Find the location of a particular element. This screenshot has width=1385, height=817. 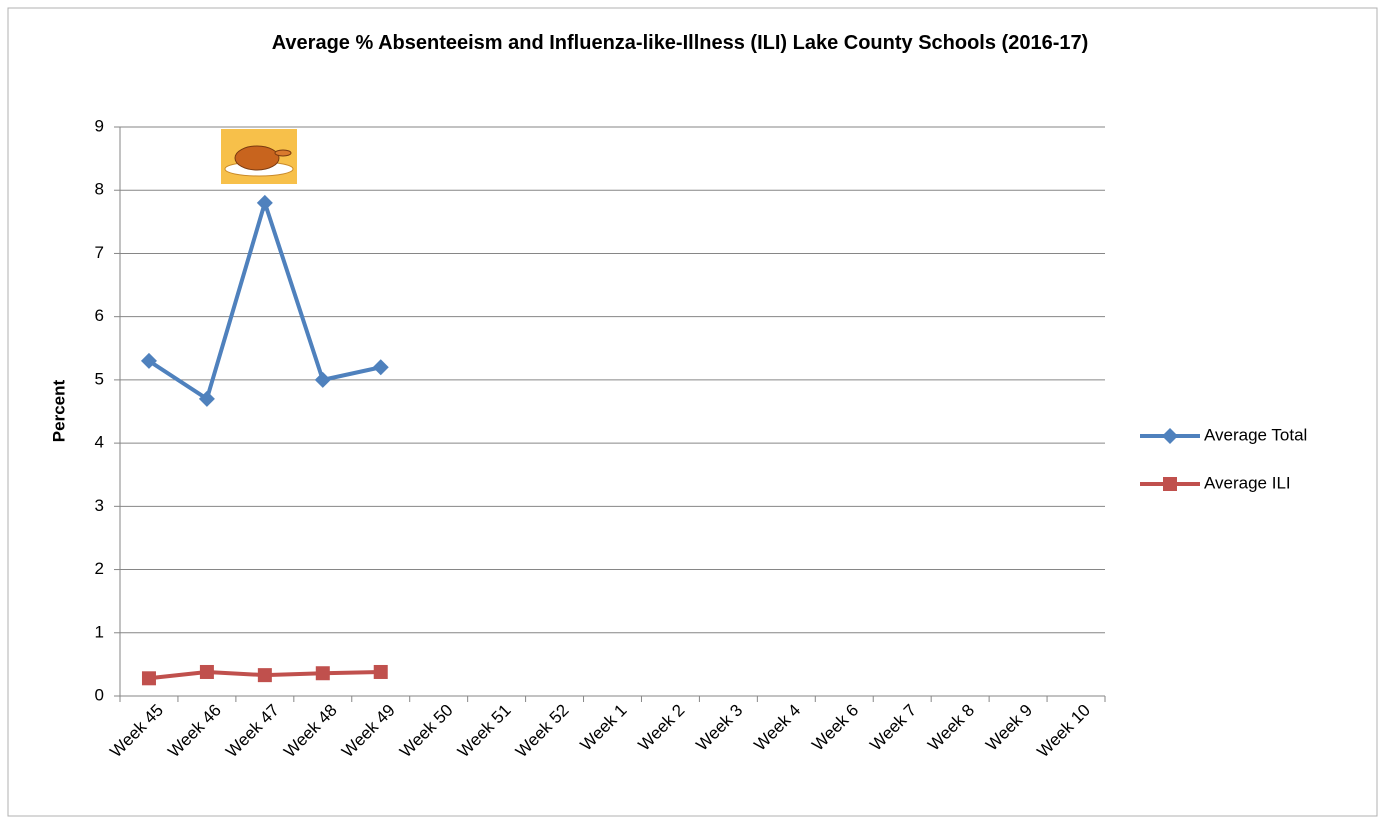

y-tick-label: 0 is located at coordinates (99, 694).